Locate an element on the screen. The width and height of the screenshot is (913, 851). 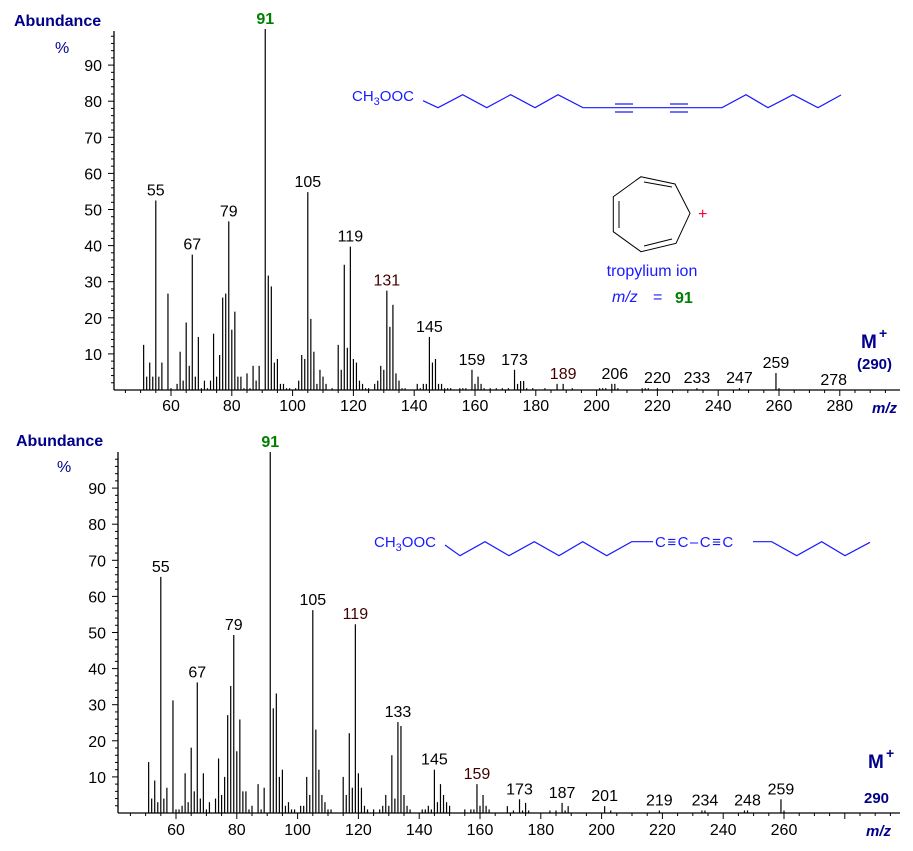
top-x-tick-label: 280 is located at coordinates (839, 406).